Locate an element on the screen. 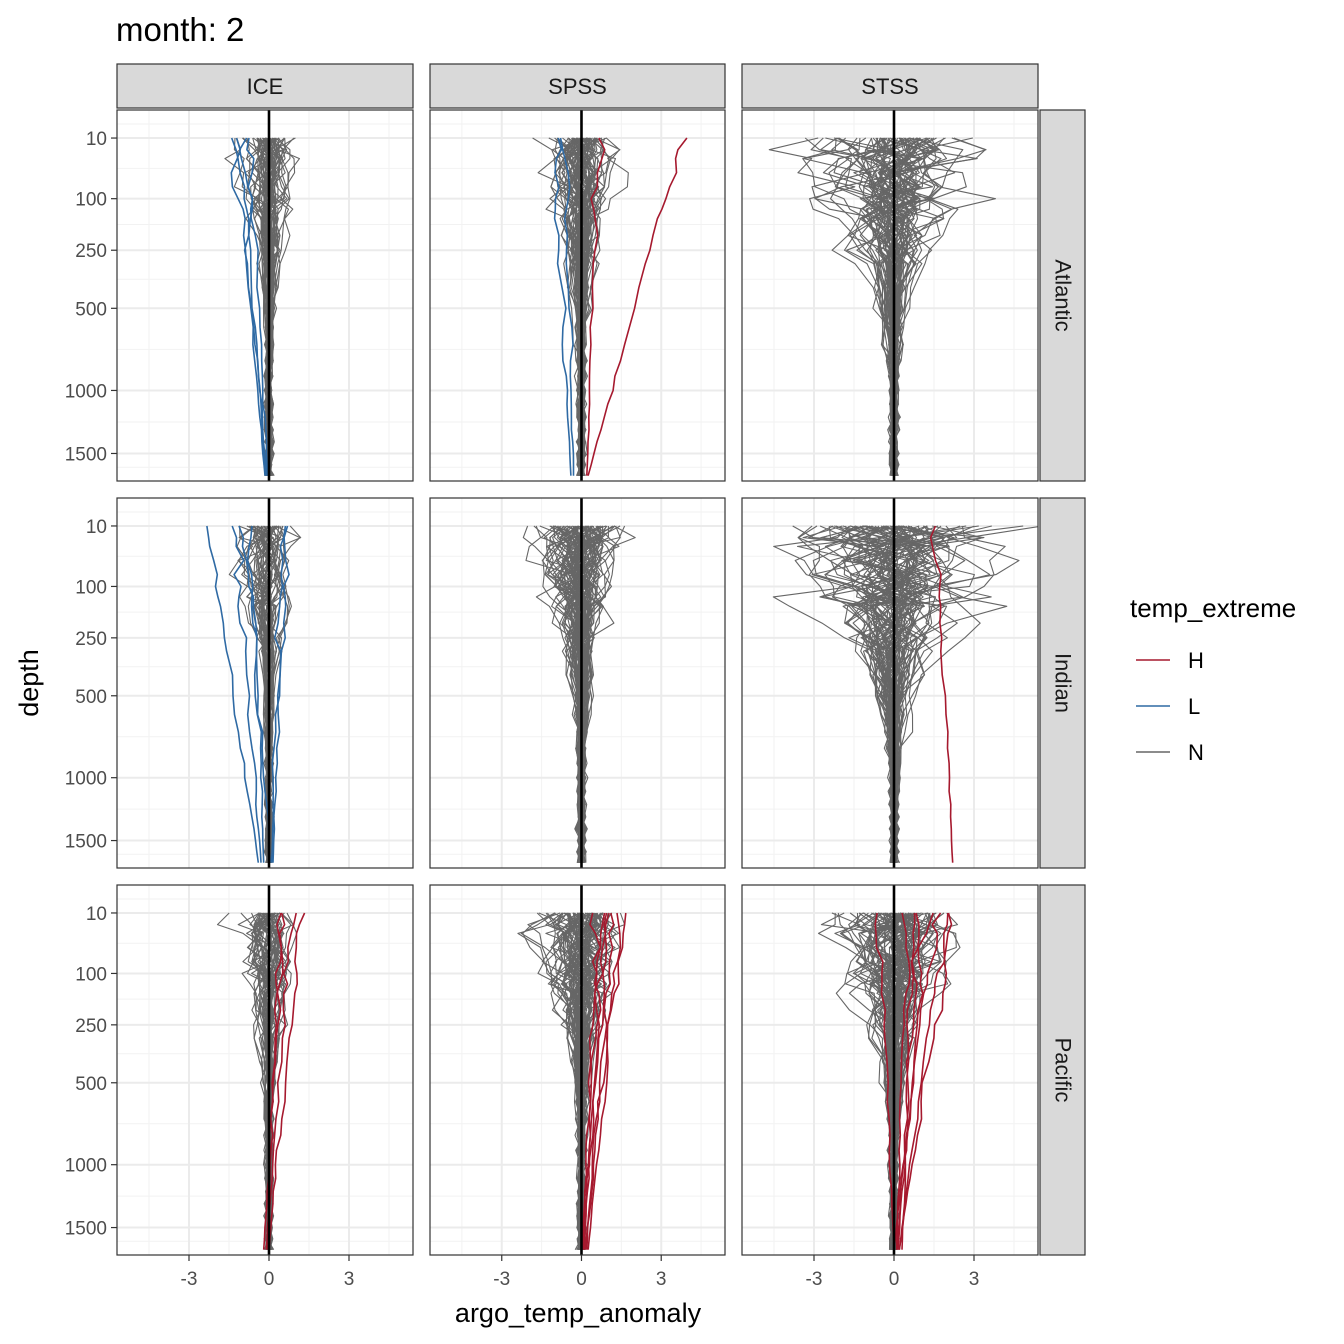  strip-label: Pacific is located at coordinates (1063, 1070).